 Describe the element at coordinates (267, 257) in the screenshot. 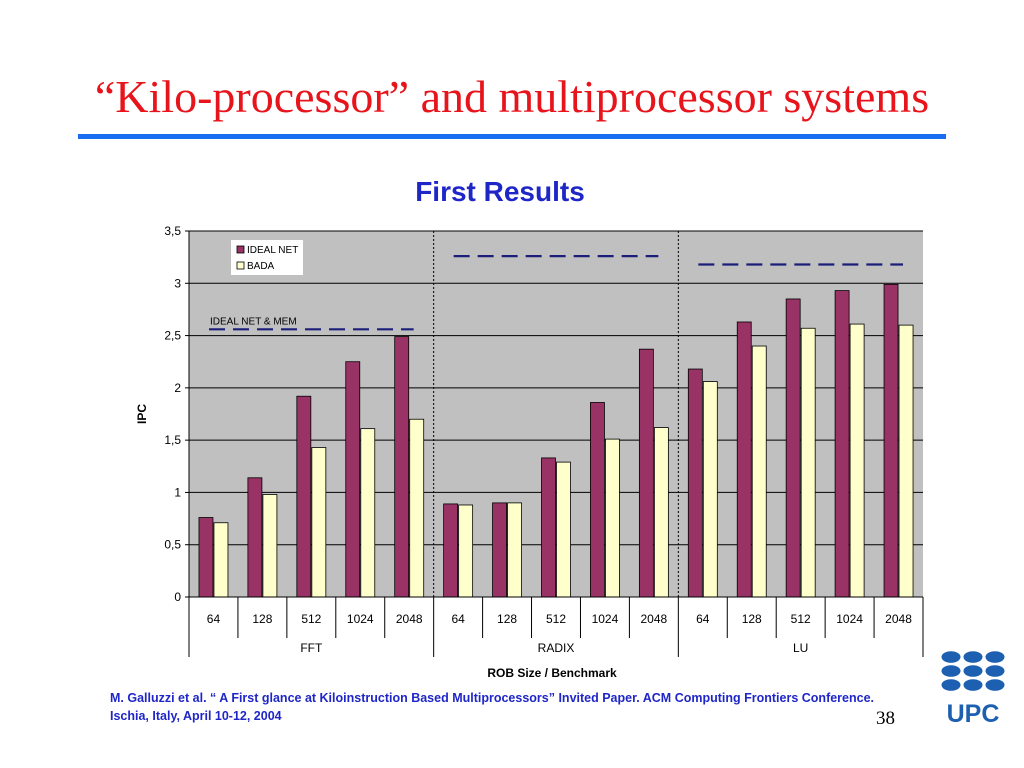

I see `legend: IDEAL NET BADA` at that location.